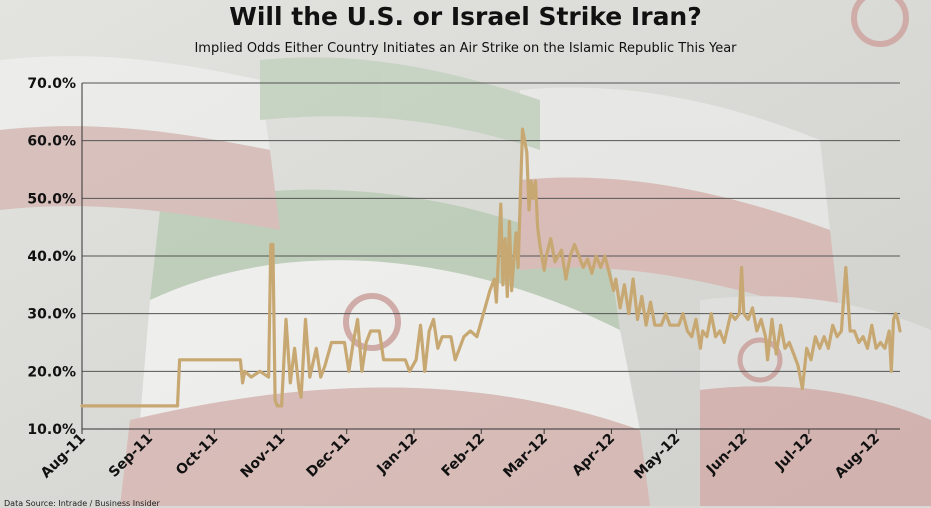 Image resolution: width=931 pixels, height=508 pixels. Describe the element at coordinates (657, 457) in the screenshot. I see `x-tick-label: May-12` at that location.